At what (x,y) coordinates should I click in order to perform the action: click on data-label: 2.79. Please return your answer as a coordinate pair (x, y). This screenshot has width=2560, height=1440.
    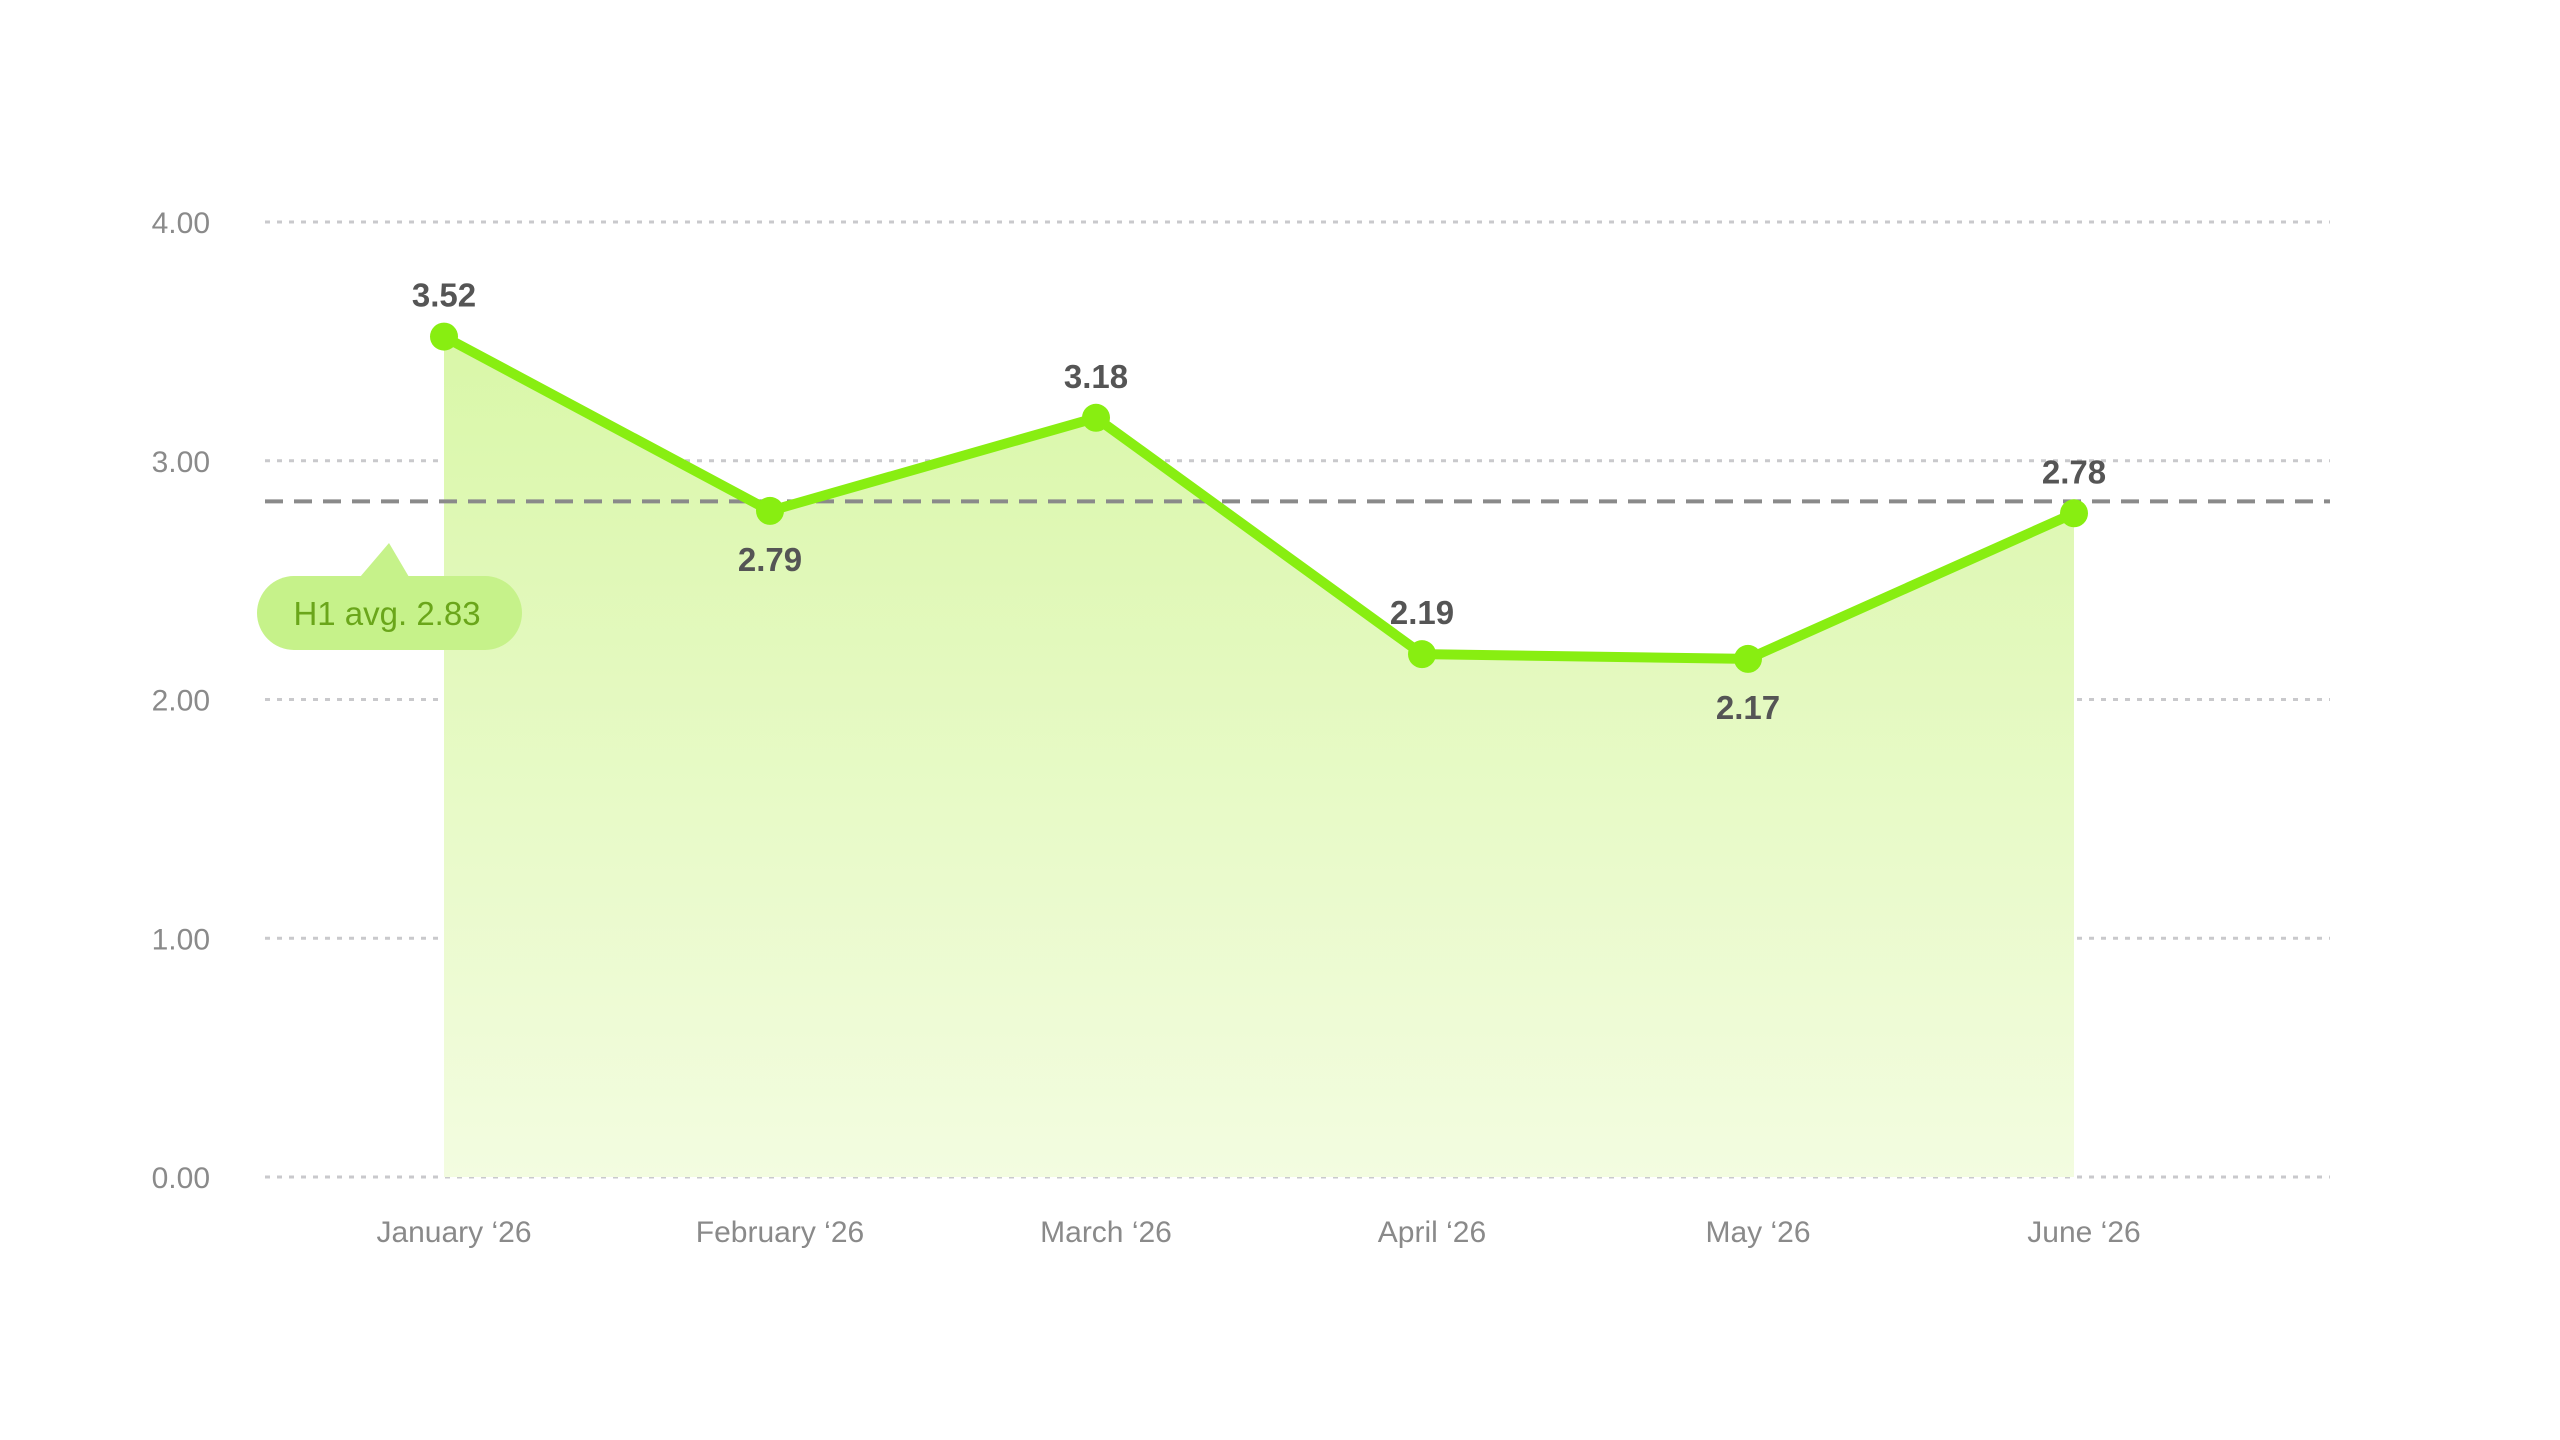
    Looking at the image, I should click on (770, 559).